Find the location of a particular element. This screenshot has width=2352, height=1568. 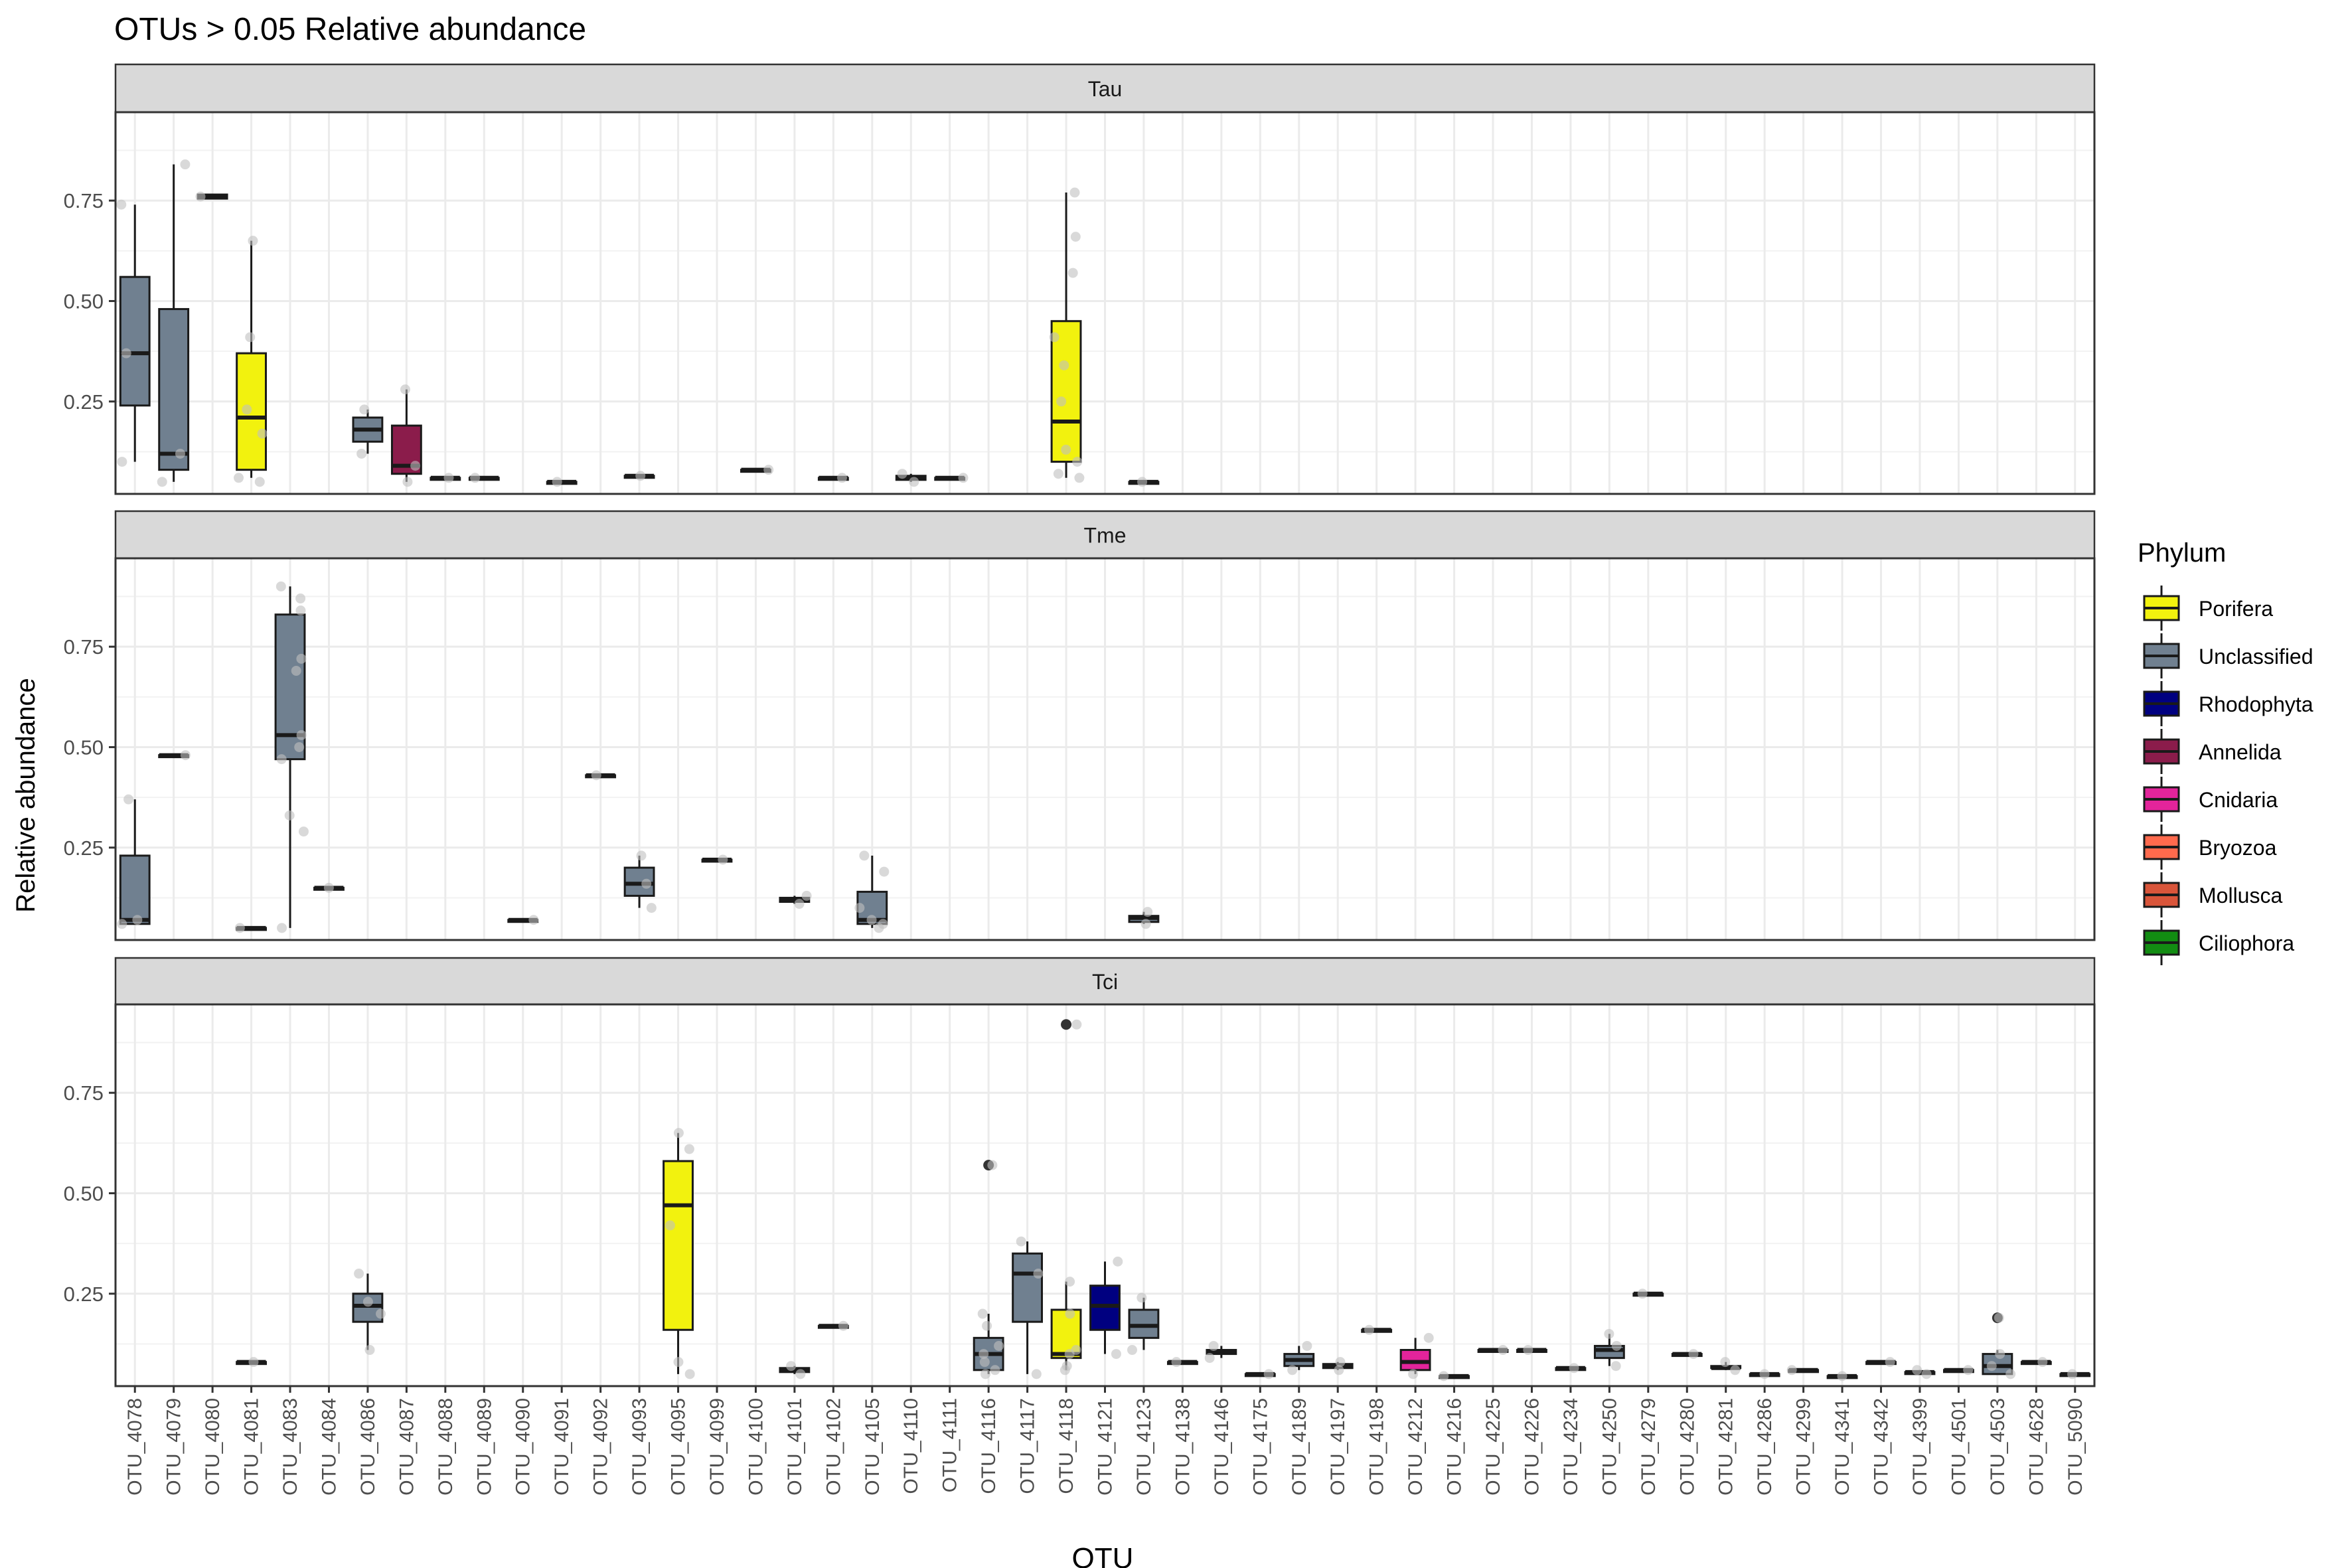

x-tick-label: OTU_4189 is located at coordinates (1299, 1447).